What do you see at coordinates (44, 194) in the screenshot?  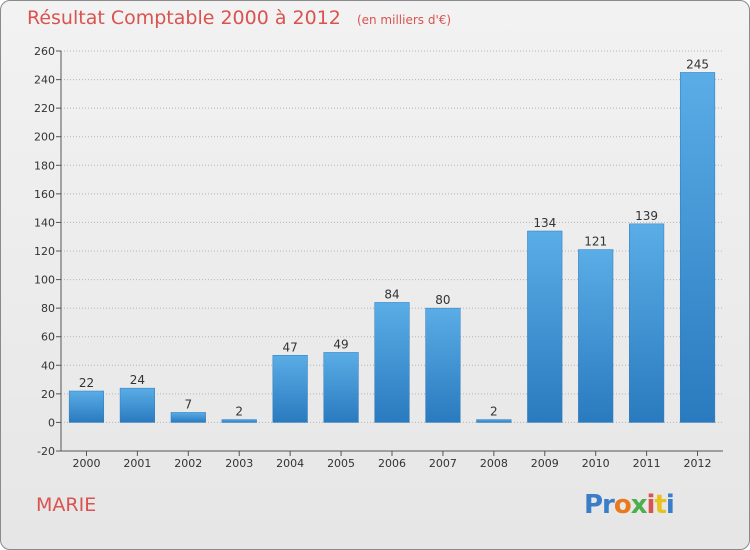 I see `y-tick-label: 160` at bounding box center [44, 194].